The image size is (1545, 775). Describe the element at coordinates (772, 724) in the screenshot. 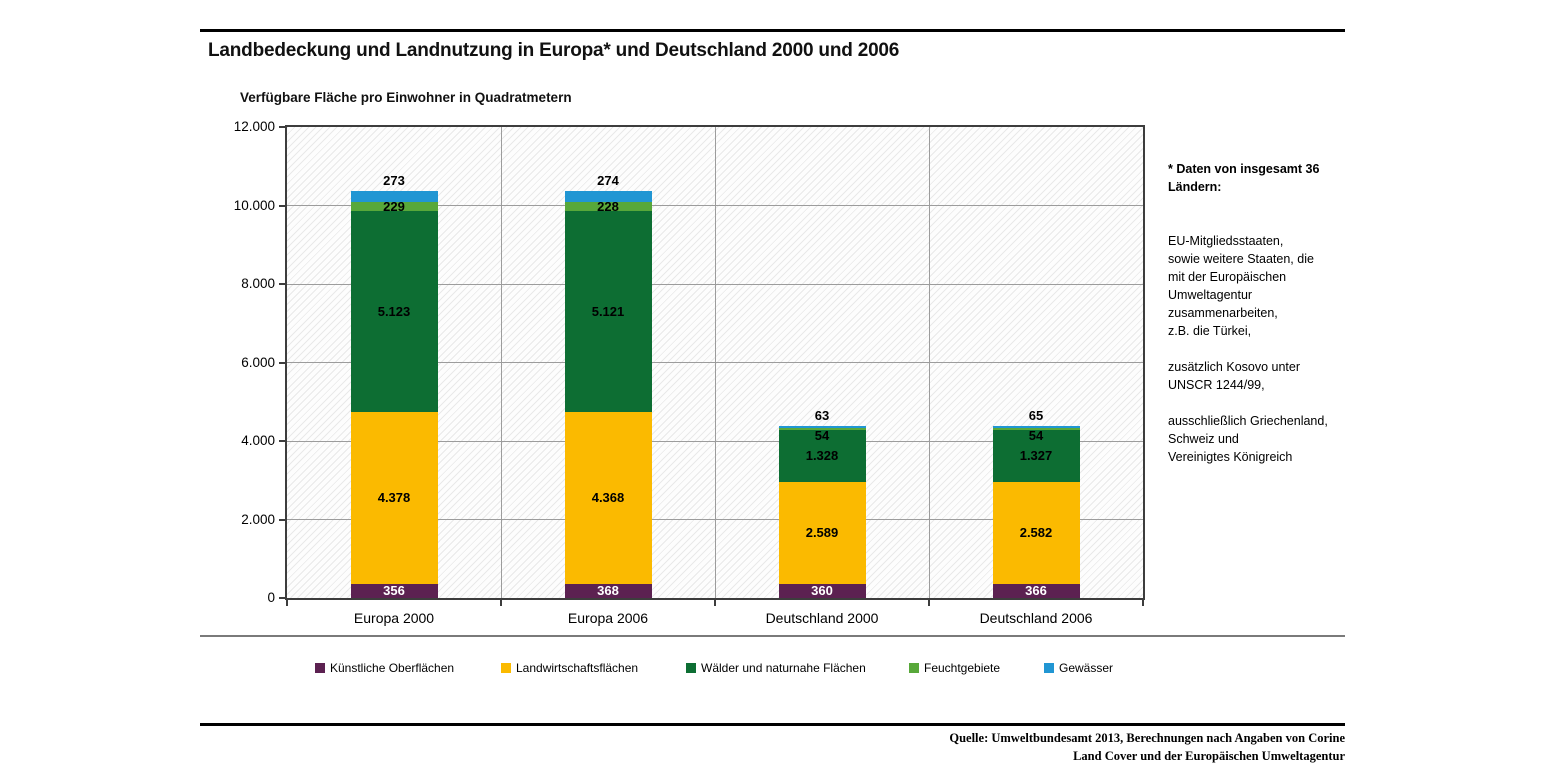

I see `bottom-rule` at that location.